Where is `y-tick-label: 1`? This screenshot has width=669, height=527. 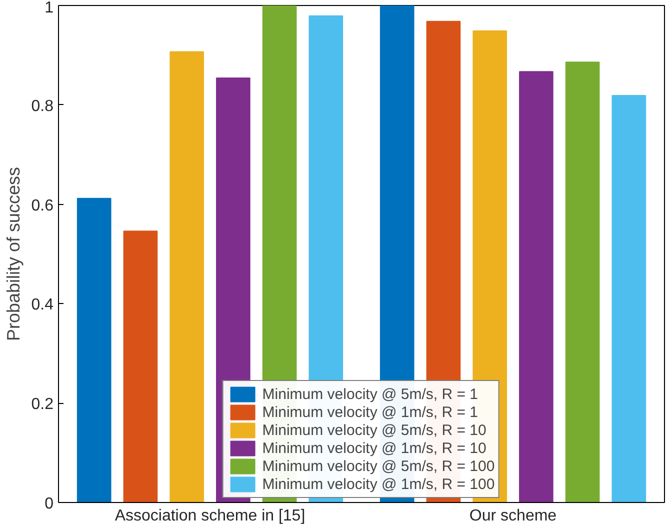 y-tick-label: 1 is located at coordinates (49, 8).